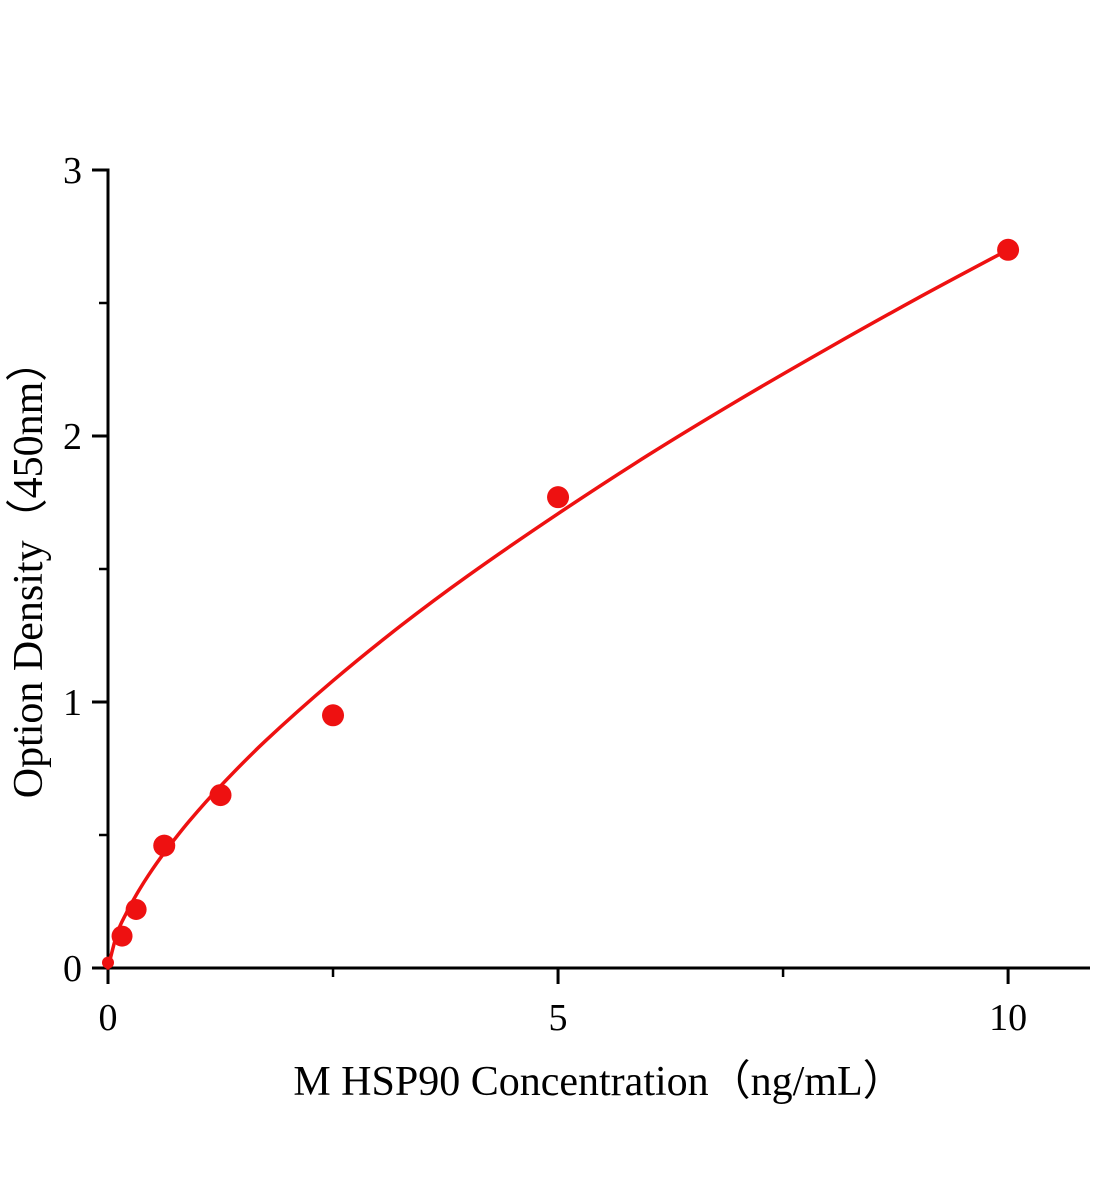  What do you see at coordinates (558, 1018) in the screenshot?
I see `x-axis-tick-label: 5` at bounding box center [558, 1018].